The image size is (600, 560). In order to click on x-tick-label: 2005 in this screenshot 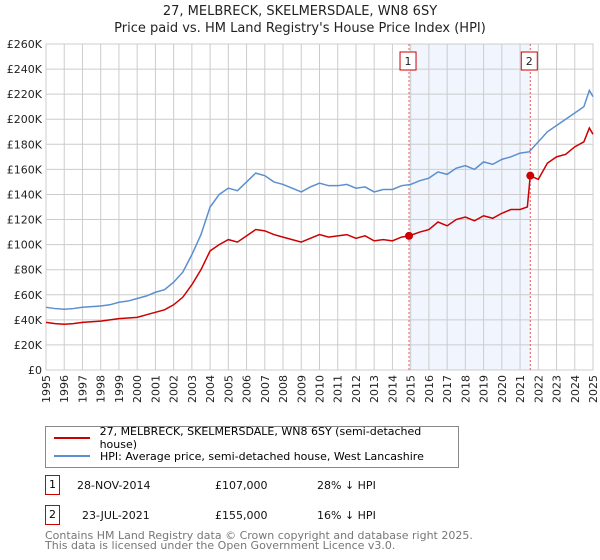, I will do `click(228, 389)`.